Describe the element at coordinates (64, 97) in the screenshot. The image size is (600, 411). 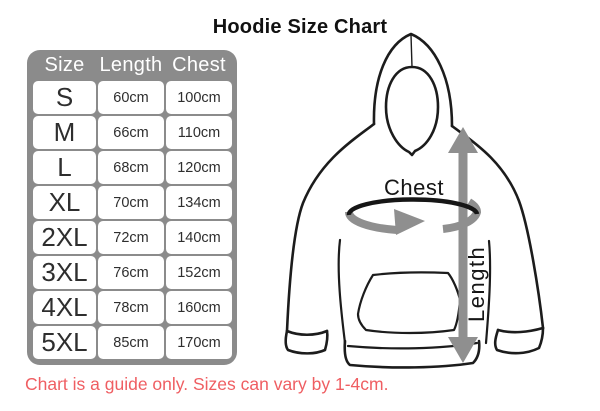
I see `size-cell: S` at that location.